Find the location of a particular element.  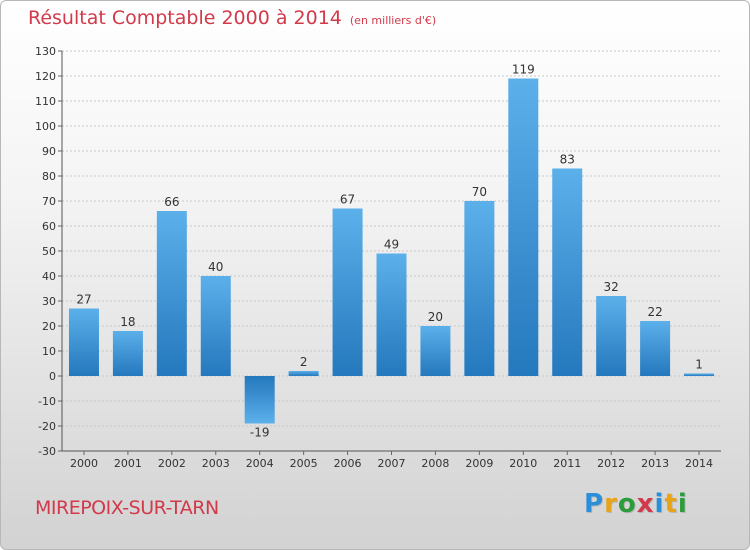

x-tick-label: 2004 is located at coordinates (260, 463).